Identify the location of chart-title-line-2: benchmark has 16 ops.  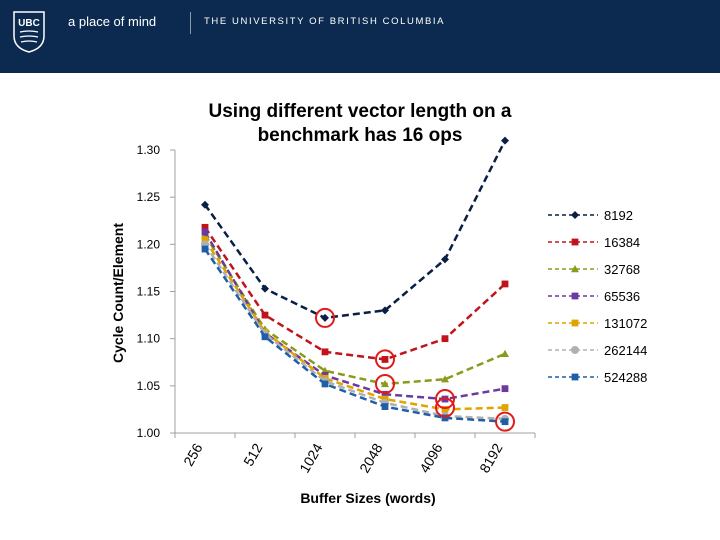
(360, 135).